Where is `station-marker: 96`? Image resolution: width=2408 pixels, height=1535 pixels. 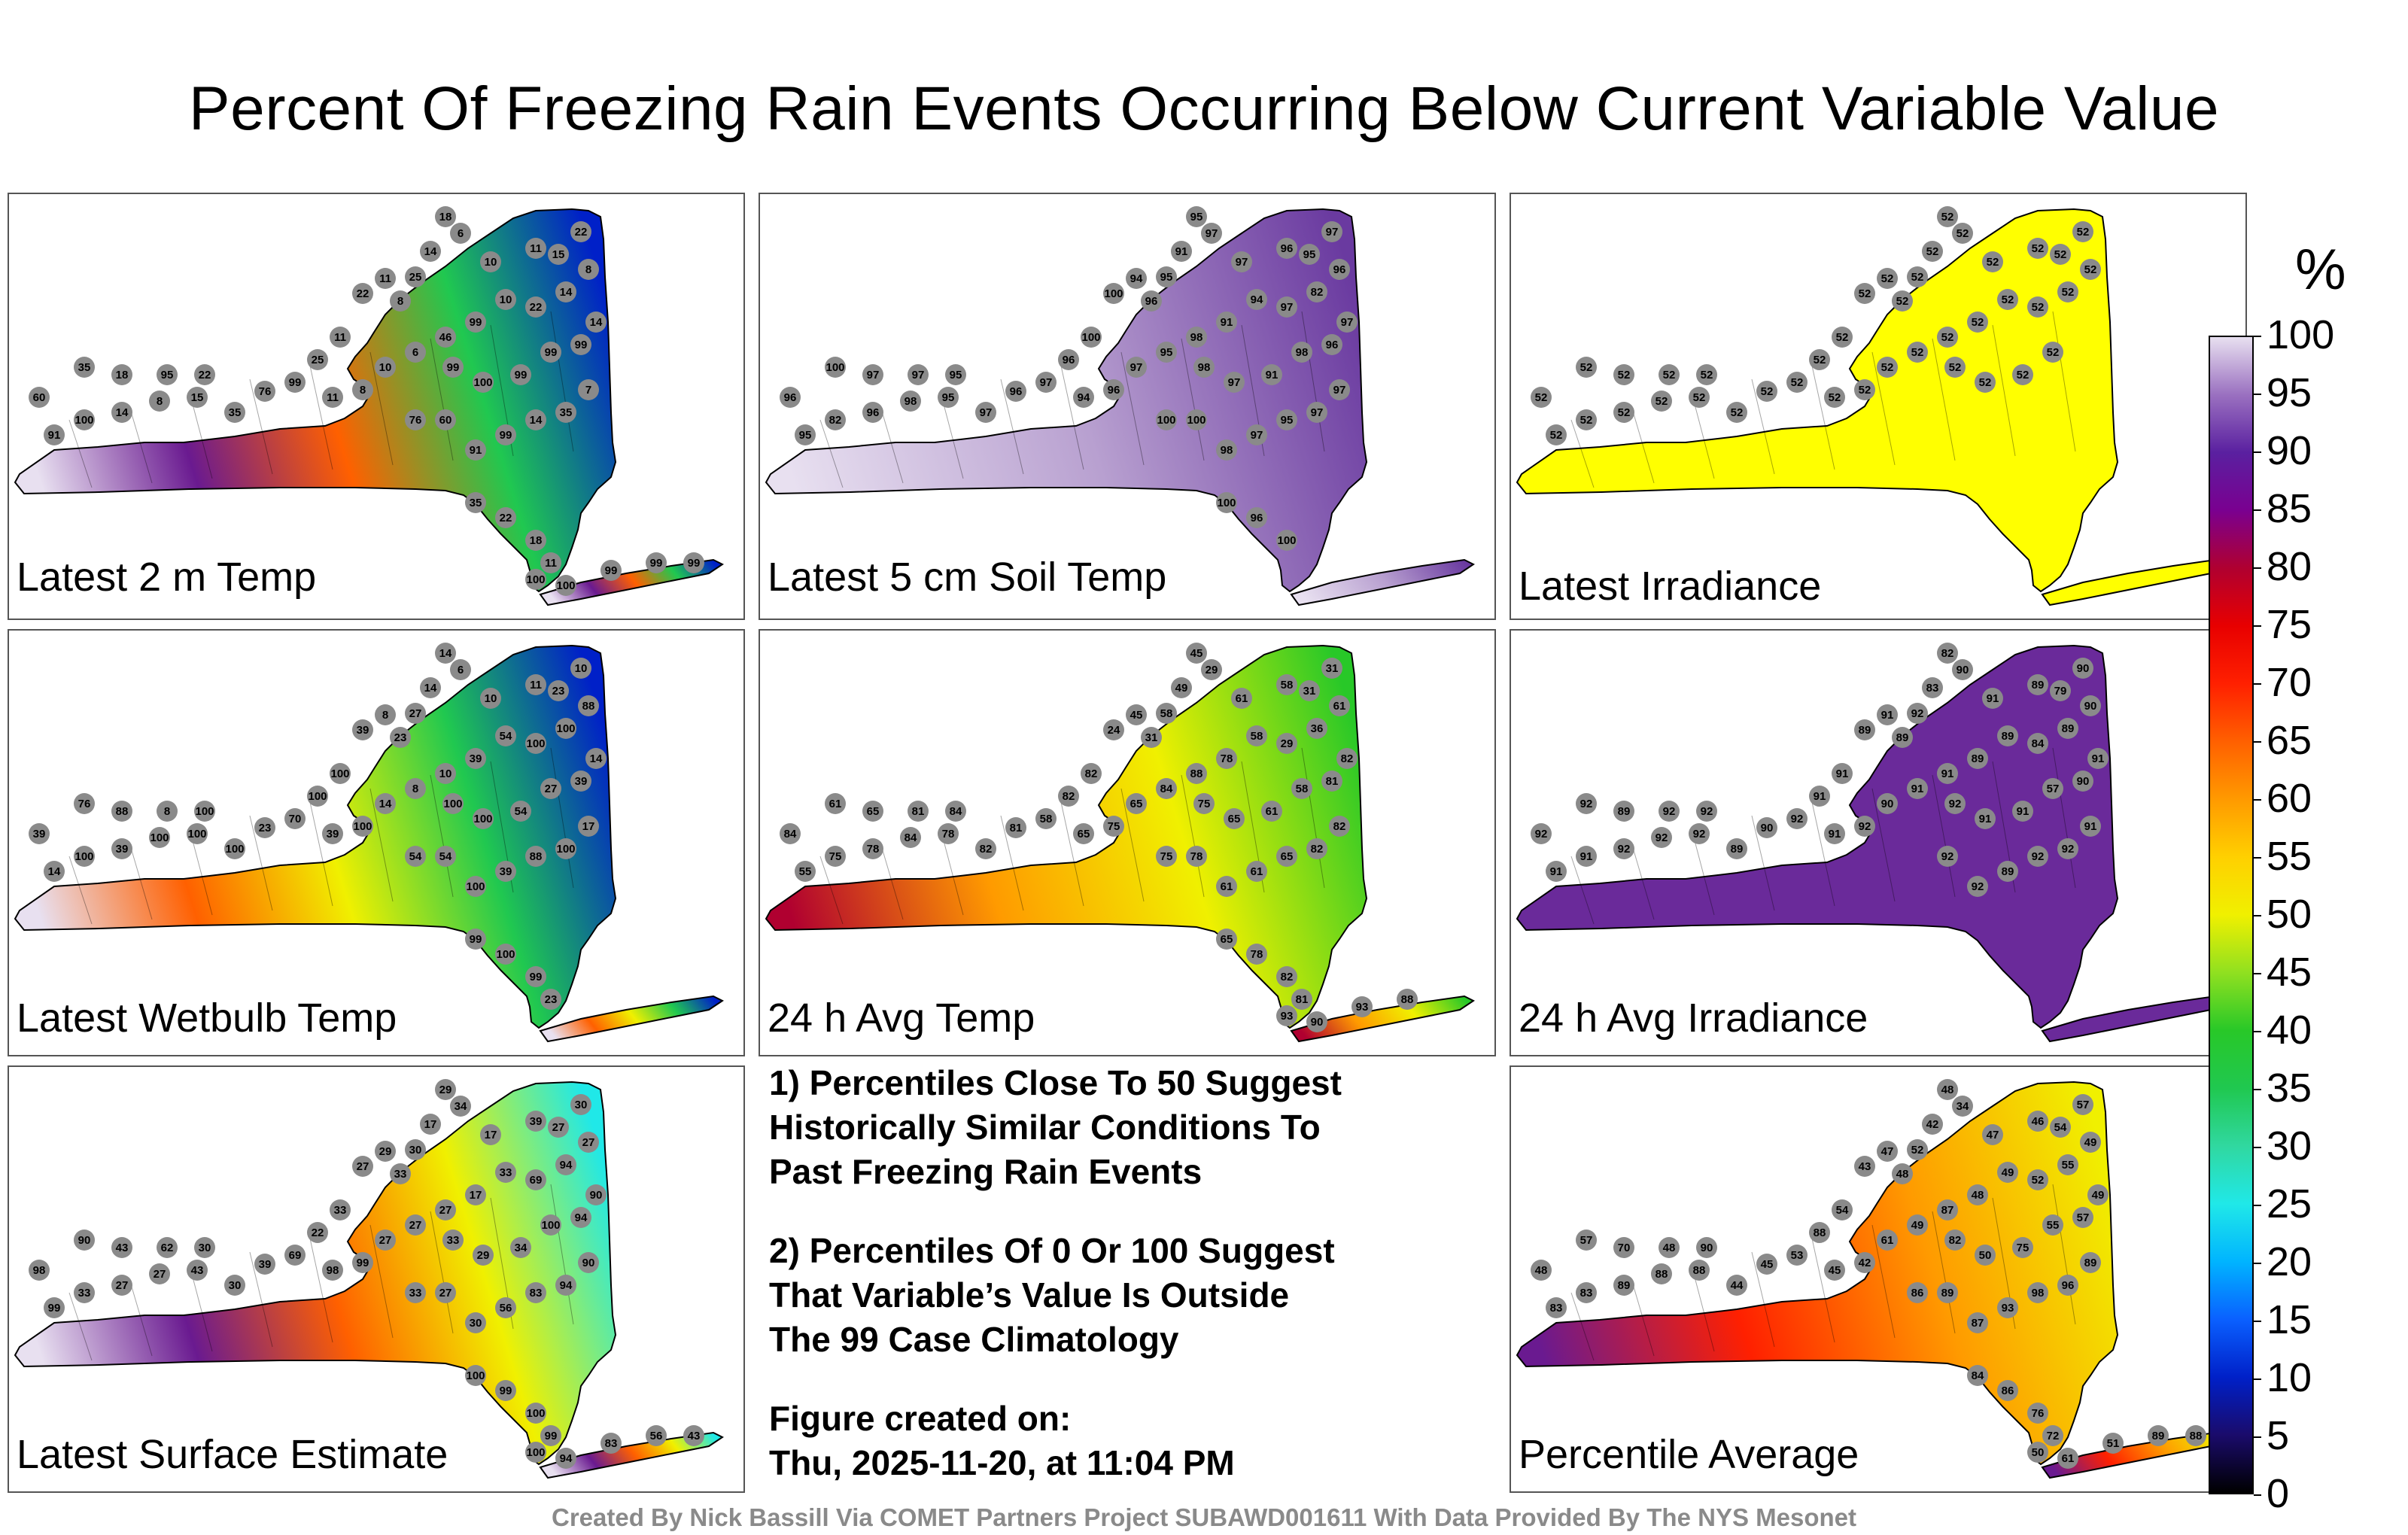
station-marker: 96 is located at coordinates (872, 412).